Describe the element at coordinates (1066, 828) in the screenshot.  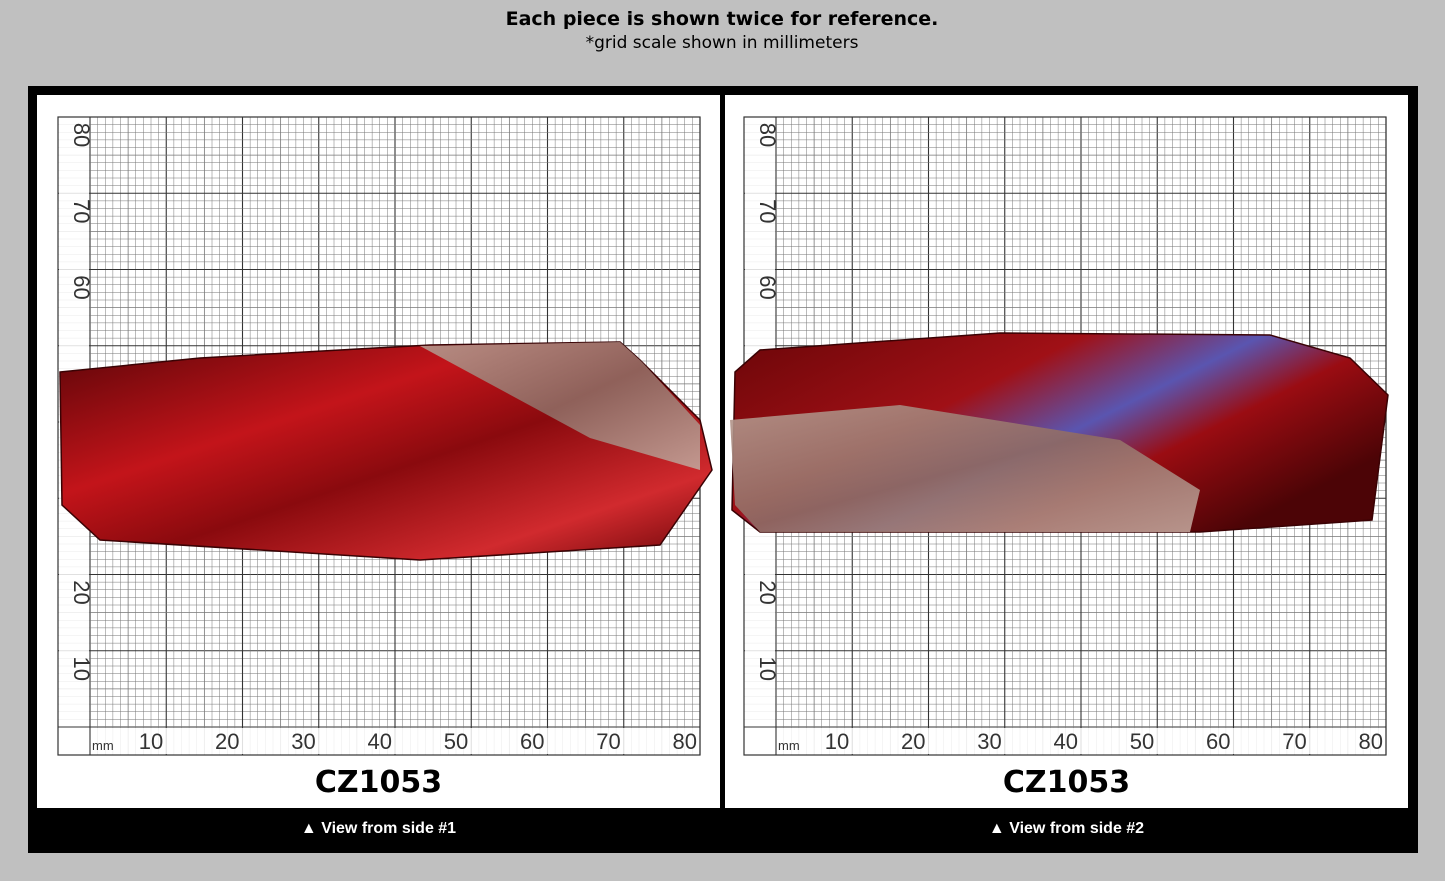
I see `caption: ▲ View from side #2` at that location.